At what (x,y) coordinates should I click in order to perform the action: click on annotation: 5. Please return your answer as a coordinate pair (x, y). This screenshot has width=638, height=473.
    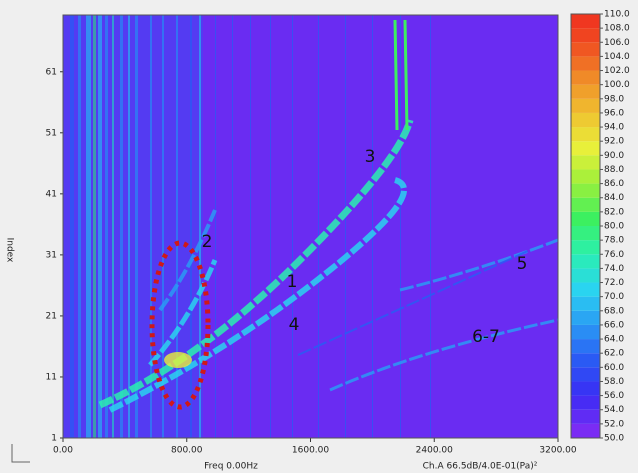
    Looking at the image, I should click on (522, 264).